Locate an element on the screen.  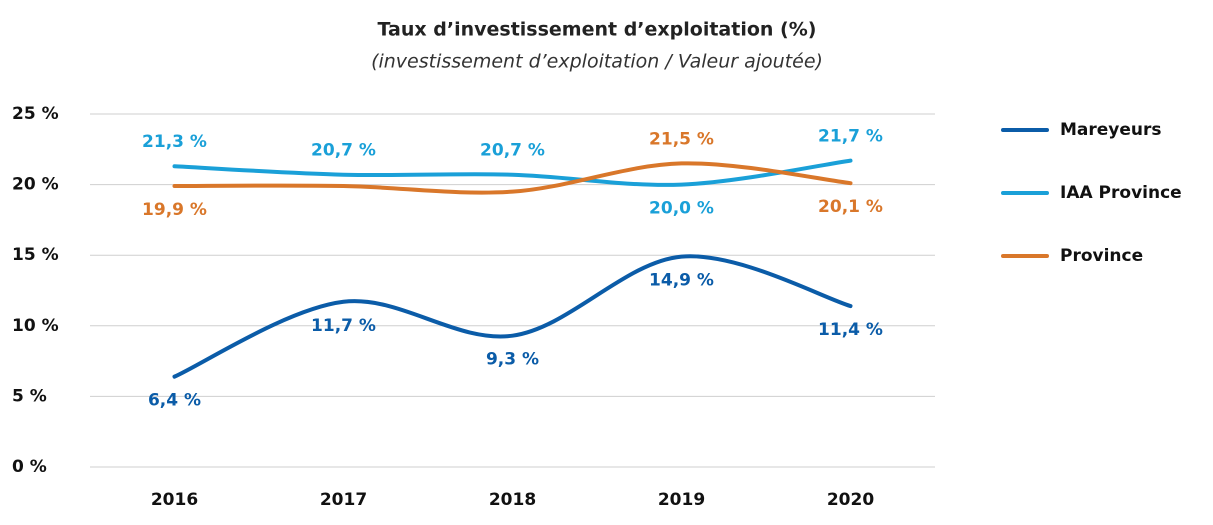
x-tick-label: 2017 is located at coordinates (343, 500).